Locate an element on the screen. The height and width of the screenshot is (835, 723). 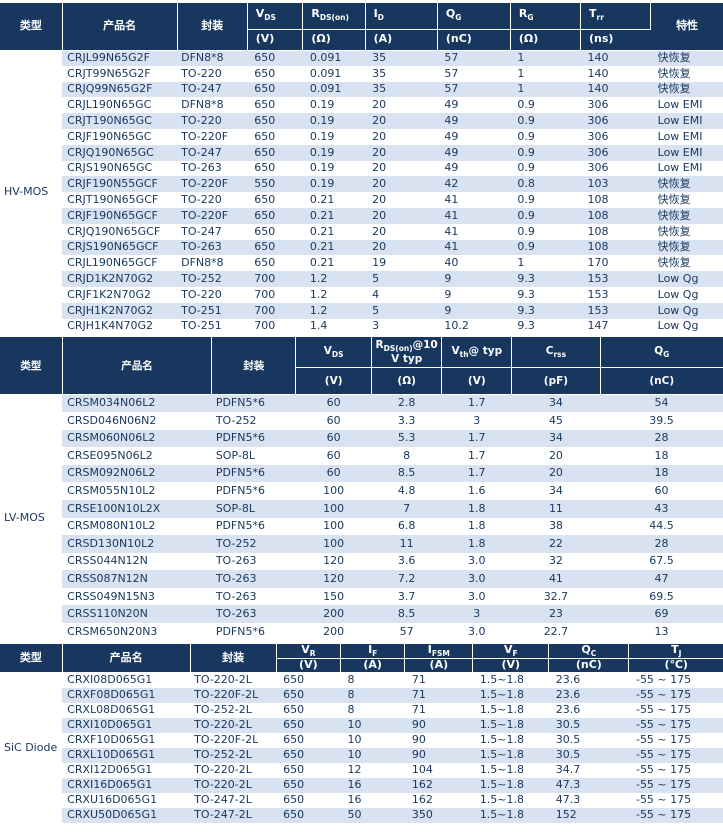
table-row: CRJL190N65GCF DFN8*8 650 0.21 19 40 1 170 快恢复 is located at coordinates (361, 263).